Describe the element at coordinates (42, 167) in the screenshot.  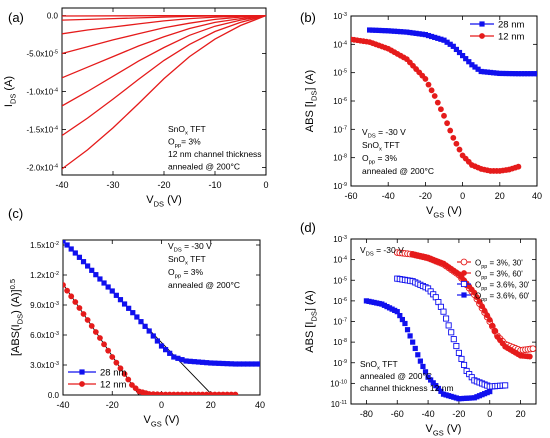
I see `y-tick-label: -2.0x10⁻⁴` at that location.